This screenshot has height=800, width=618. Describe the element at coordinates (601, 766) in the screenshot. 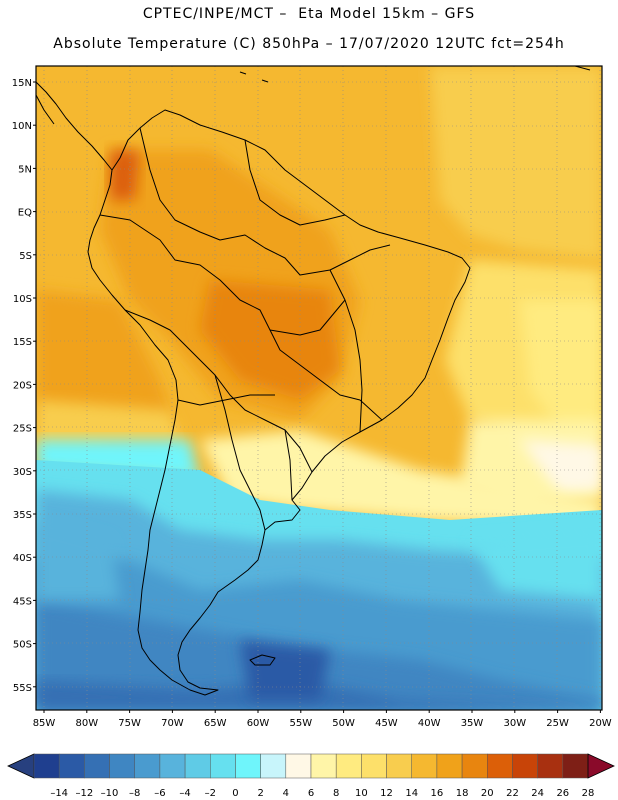

I see `colorbar-over-arrow` at that location.